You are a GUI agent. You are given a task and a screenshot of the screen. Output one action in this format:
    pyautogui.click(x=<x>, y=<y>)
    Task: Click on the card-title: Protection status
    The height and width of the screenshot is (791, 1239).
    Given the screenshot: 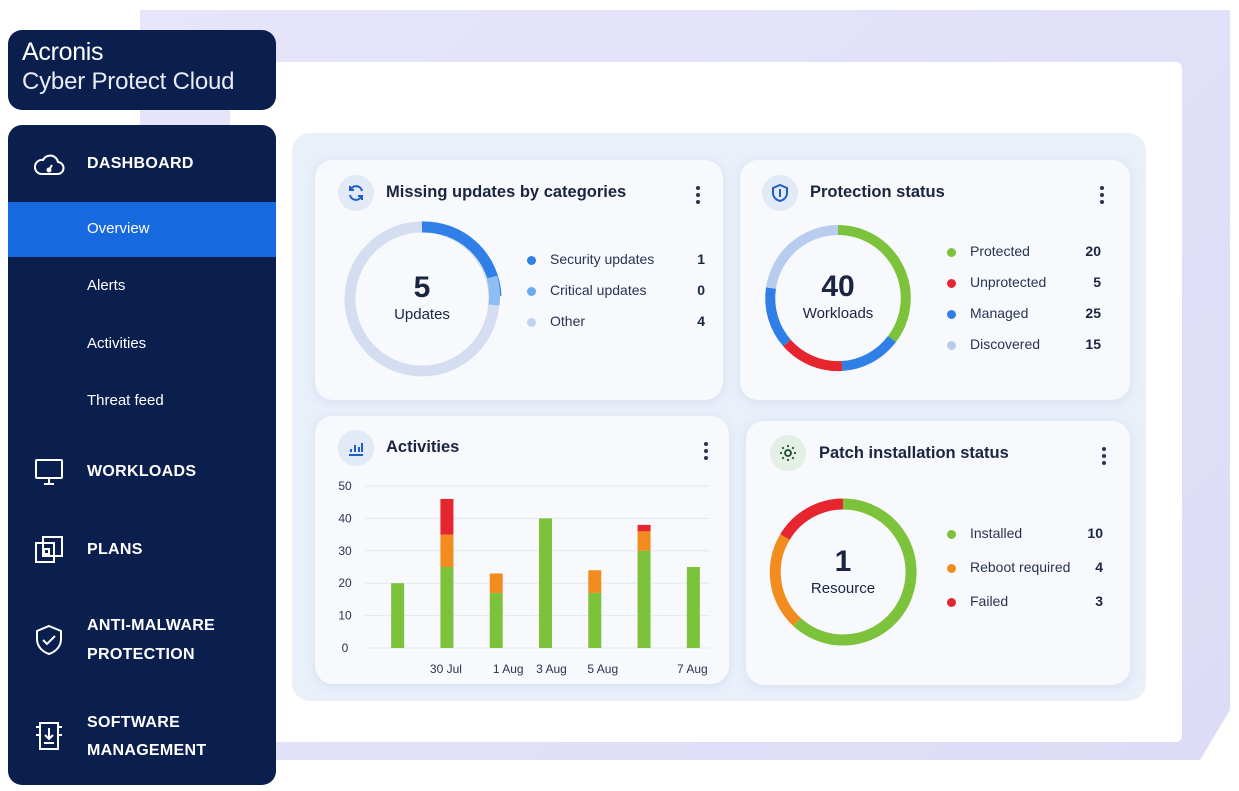 What is the action you would take?
    pyautogui.click(x=877, y=192)
    